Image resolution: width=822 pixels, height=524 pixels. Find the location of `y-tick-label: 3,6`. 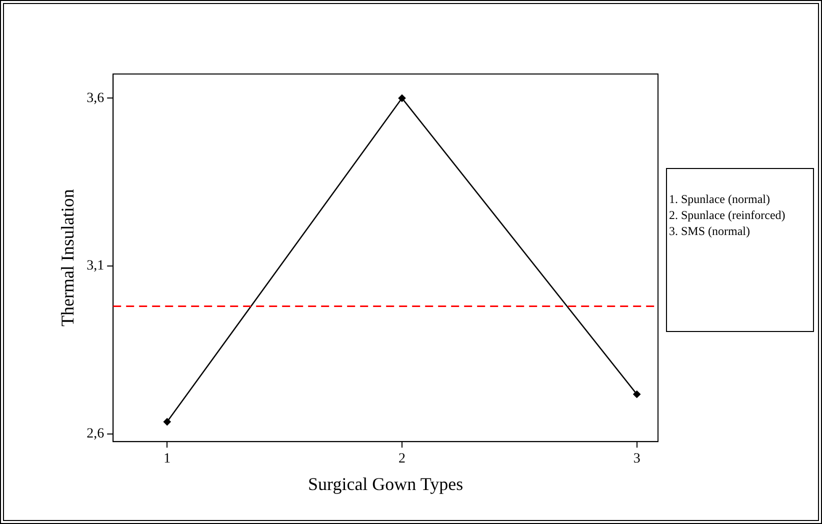

y-tick-label: 3,6 is located at coordinates (95, 98).